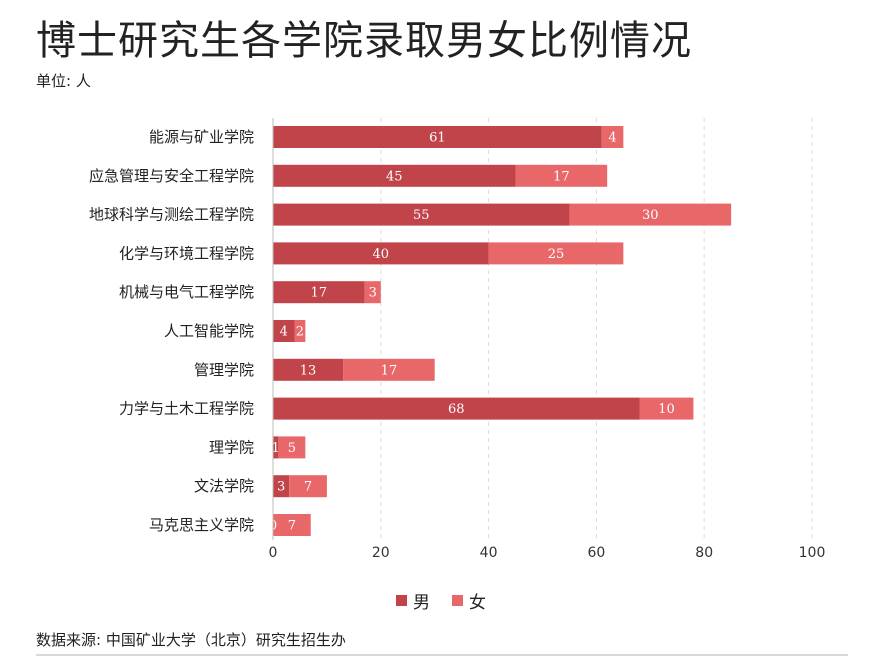 Image resolution: width=884 pixels, height=669 pixels. I want to click on x-tick-label: 0, so click(273, 553).